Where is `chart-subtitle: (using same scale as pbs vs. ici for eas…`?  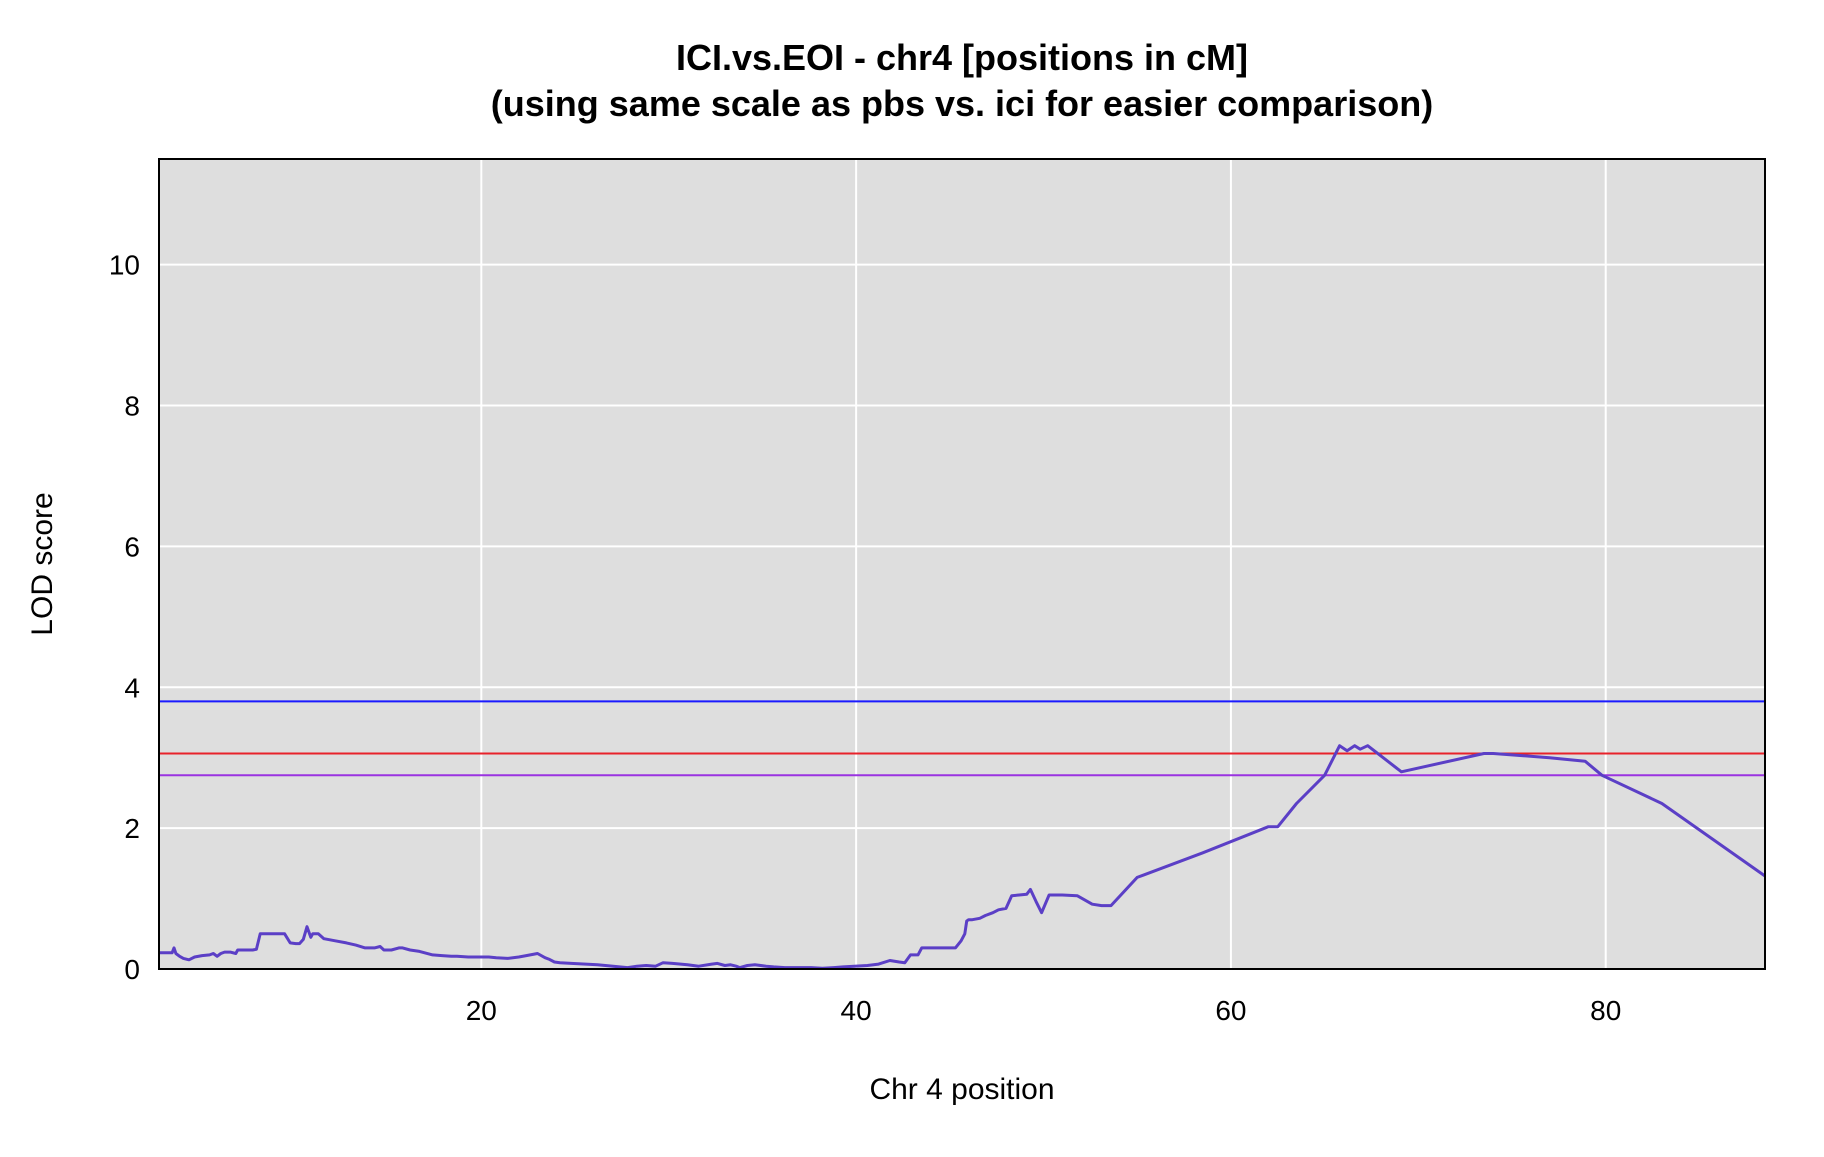 chart-subtitle: (using same scale as pbs vs. ici for eas… is located at coordinates (962, 103).